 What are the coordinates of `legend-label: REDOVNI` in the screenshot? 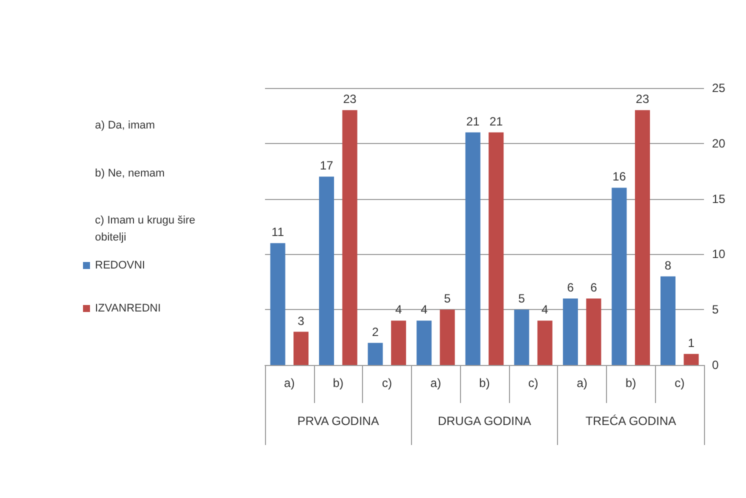 It's located at (120, 266).